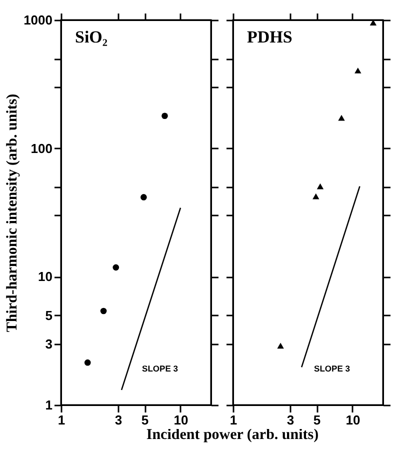 The width and height of the screenshot is (405, 471). Describe the element at coordinates (48, 315) in the screenshot. I see `y-tick-label: 5` at that location.